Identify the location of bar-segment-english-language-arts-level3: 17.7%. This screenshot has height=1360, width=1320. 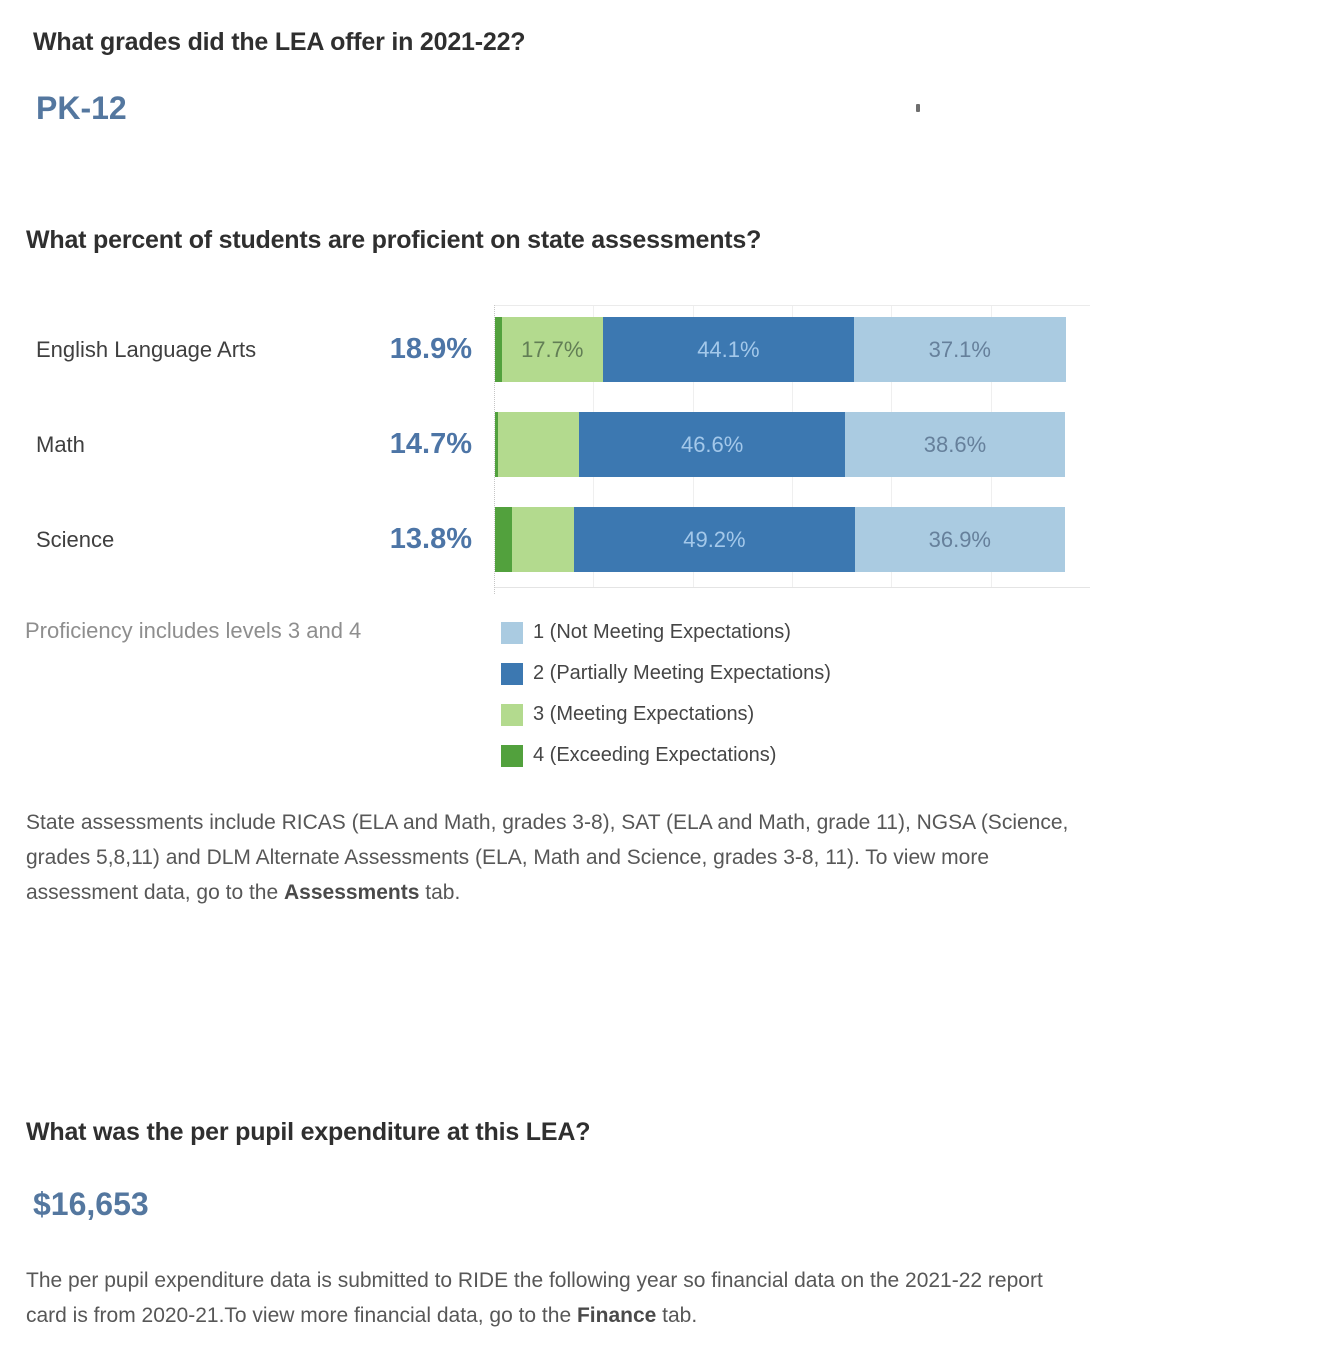
(552, 349).